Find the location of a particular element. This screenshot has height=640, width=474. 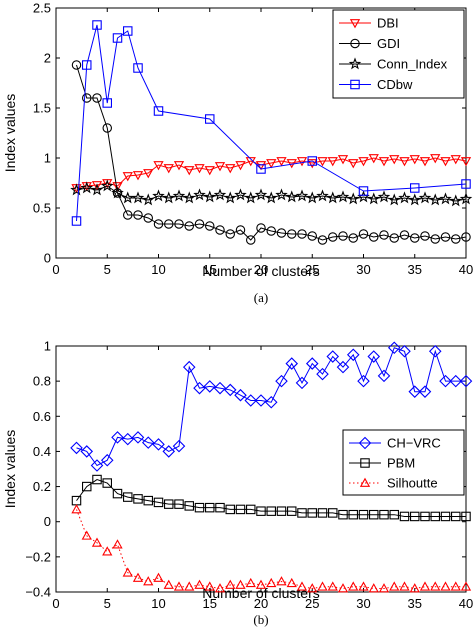

x-tick-label: 25 is located at coordinates (312, 269).